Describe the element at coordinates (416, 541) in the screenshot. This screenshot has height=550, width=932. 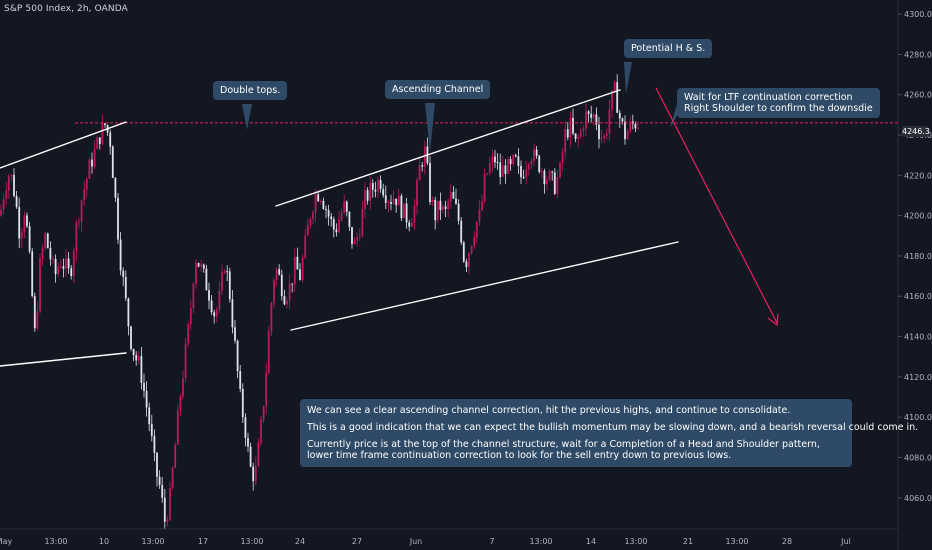
I see `time-tick-label: Jun` at that location.